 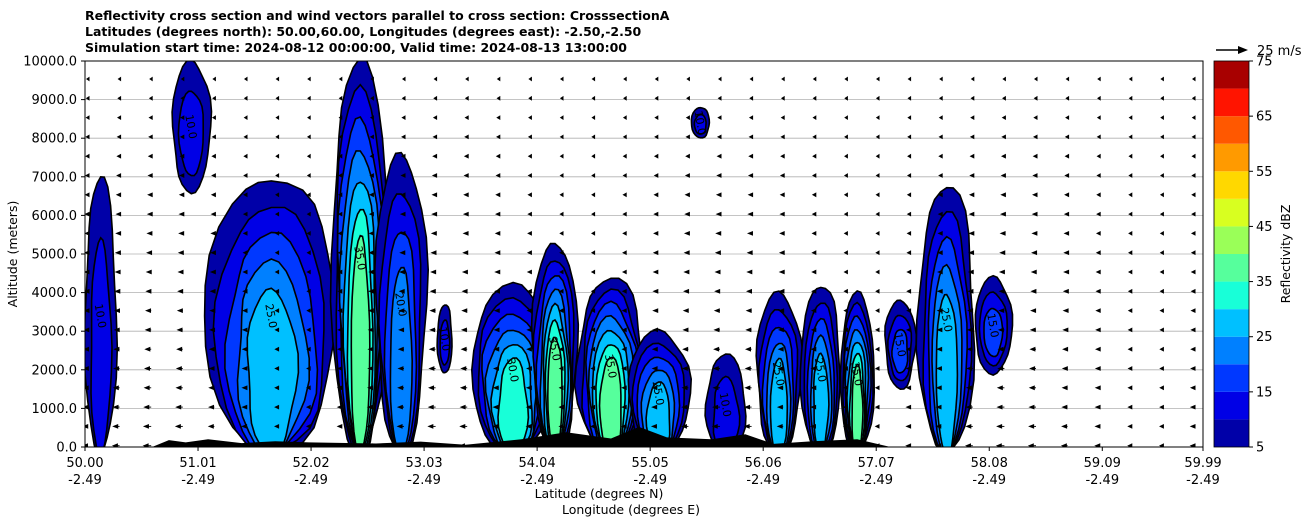 What do you see at coordinates (1264, 172) in the screenshot?
I see `colorbar-tick-label: 55` at bounding box center [1264, 172].